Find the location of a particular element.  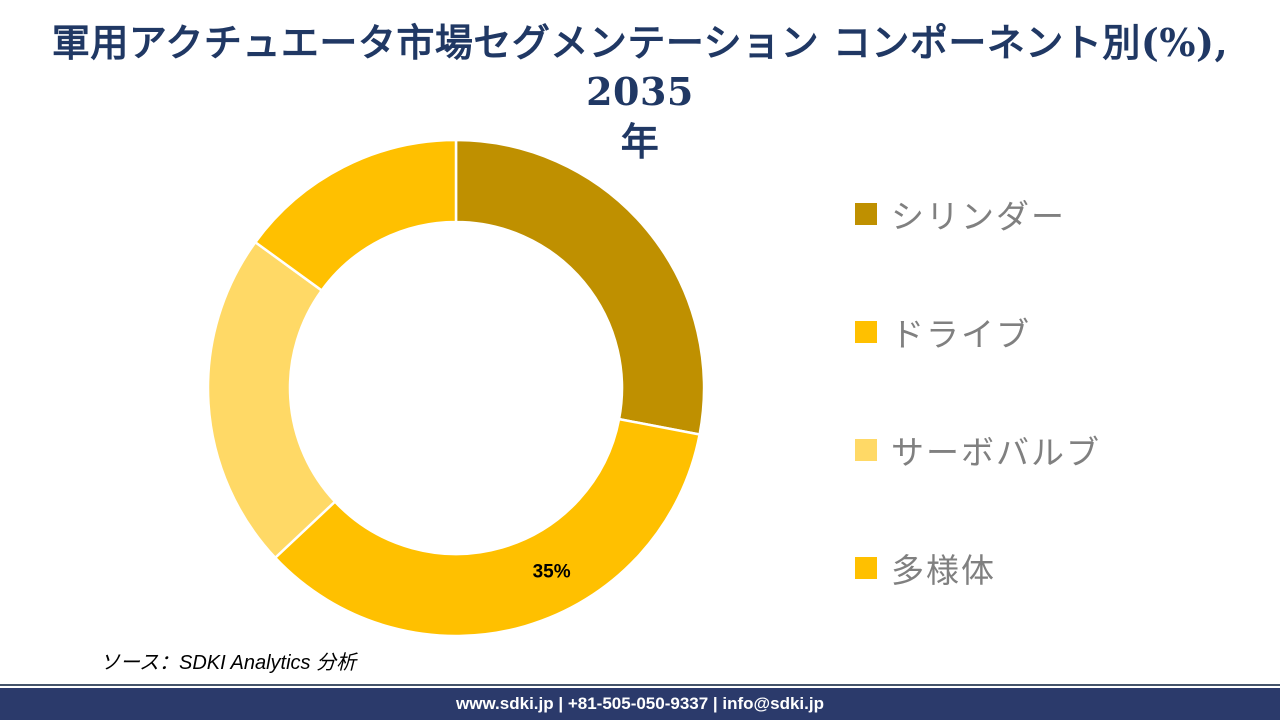

legend-item-manifold: 多様体 is located at coordinates (978, 569).